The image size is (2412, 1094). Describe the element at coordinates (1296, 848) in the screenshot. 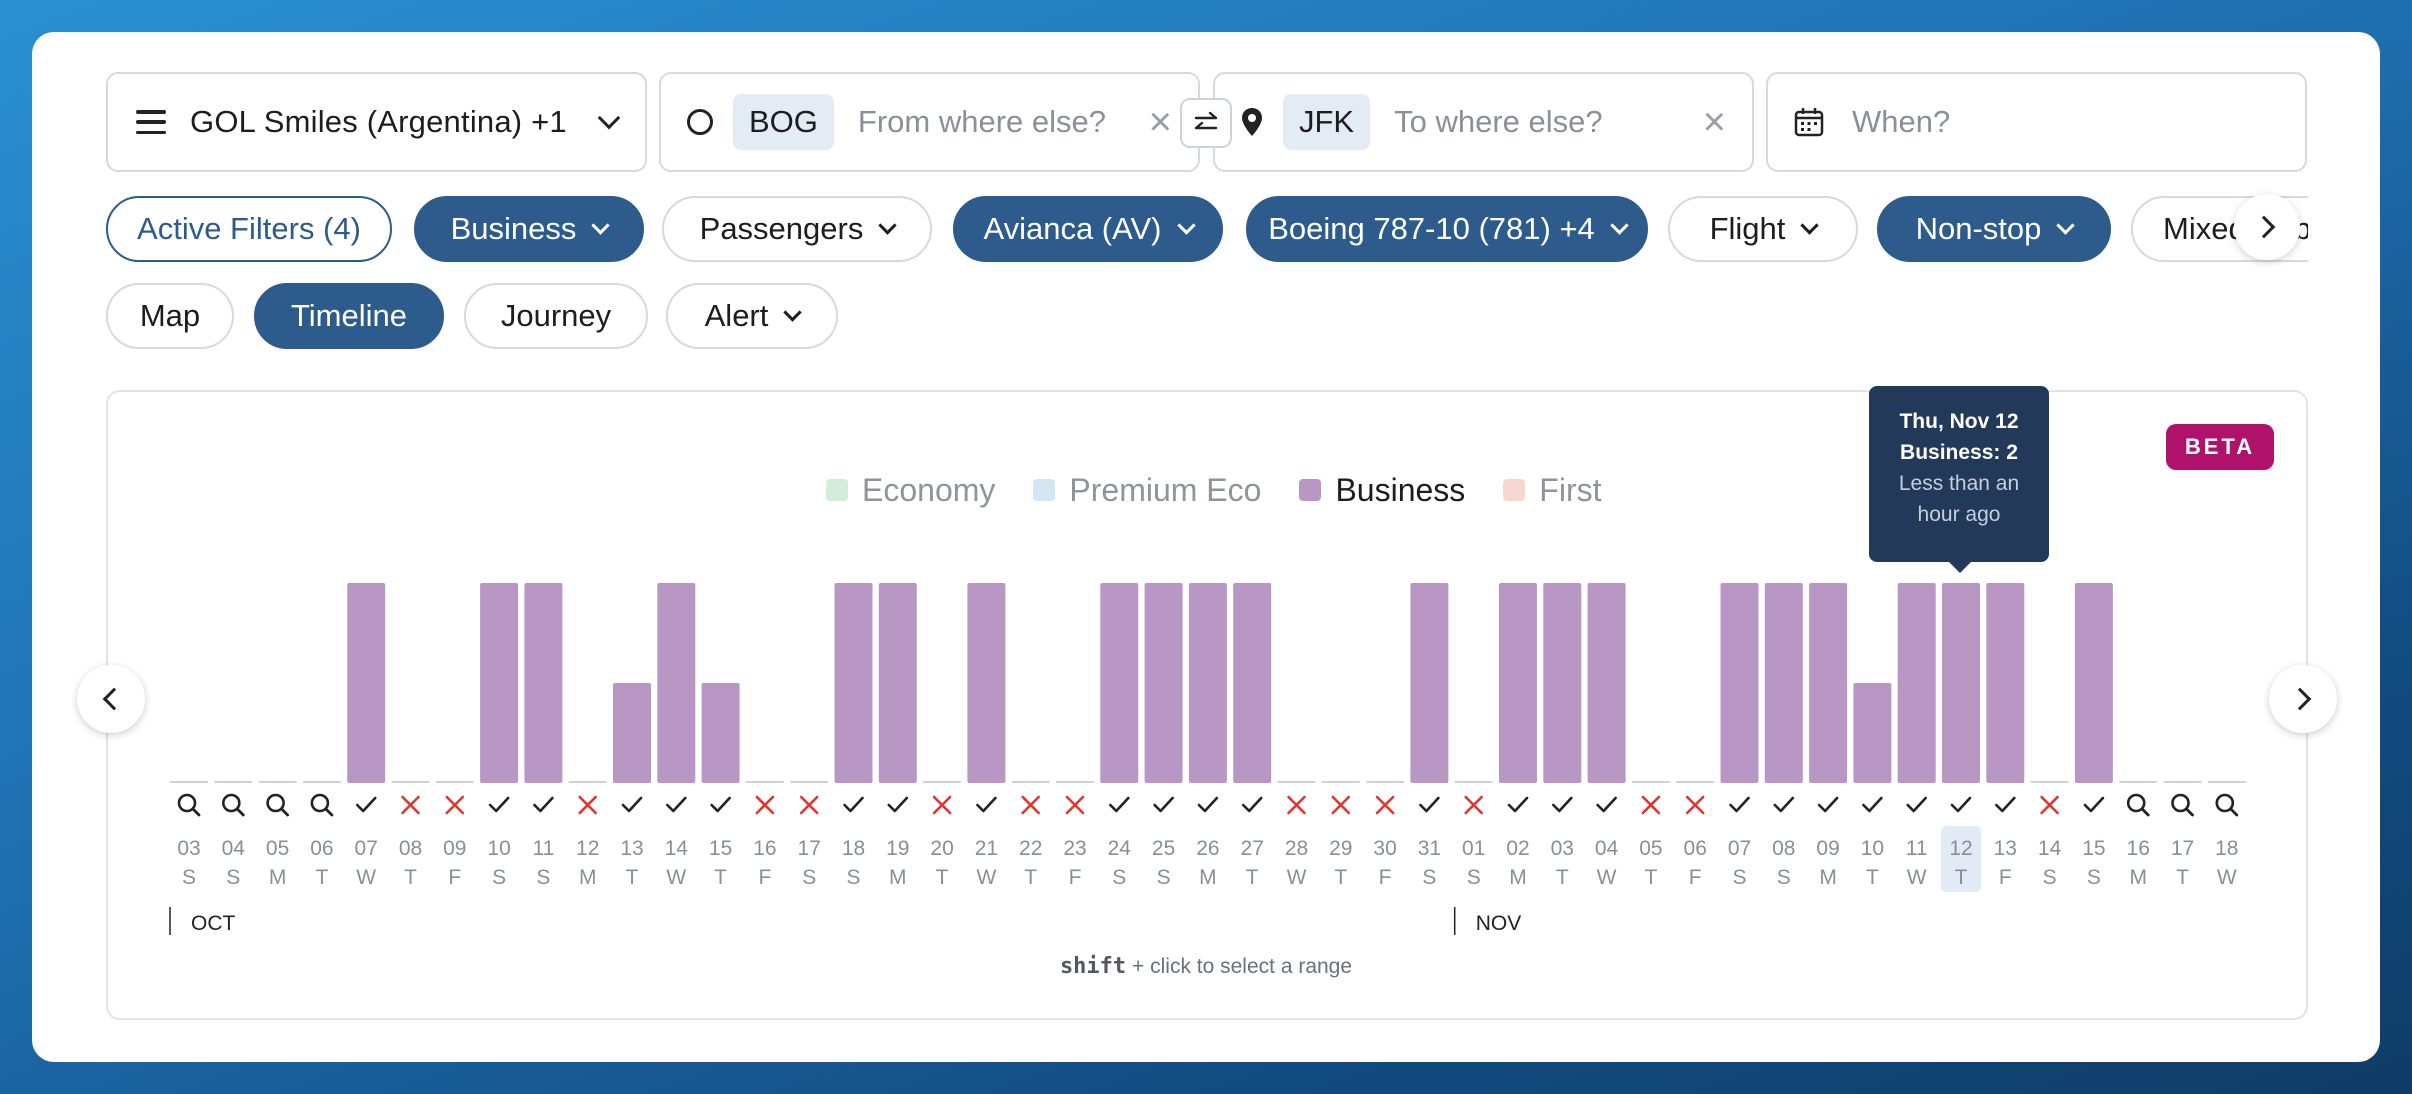

I see `day-number: 28` at that location.